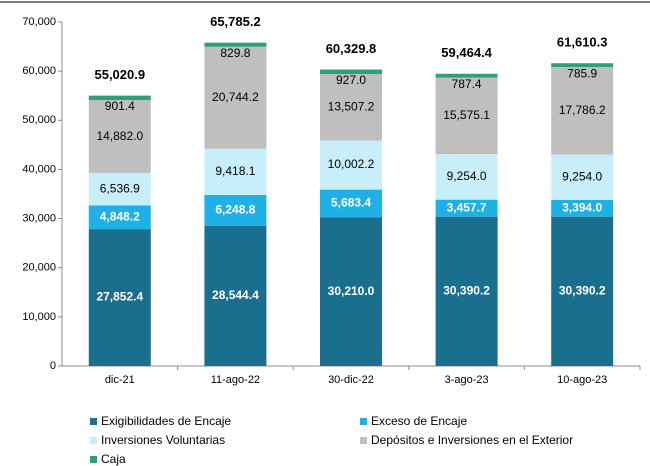 Image resolution: width=650 pixels, height=466 pixels. What do you see at coordinates (235, 21) in the screenshot?
I see `total-label: 65,785.2` at bounding box center [235, 21].